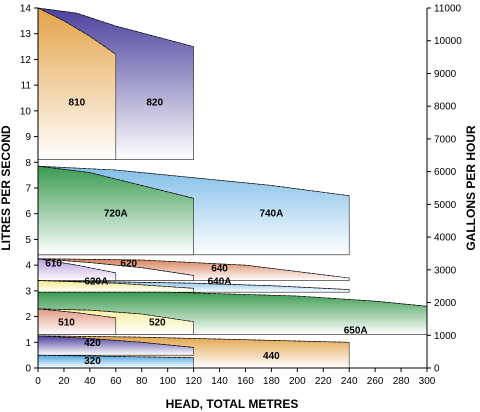 The width and height of the screenshot is (480, 412). Describe the element at coordinates (245, 381) in the screenshot. I see `x-tick-label: 160` at that location.